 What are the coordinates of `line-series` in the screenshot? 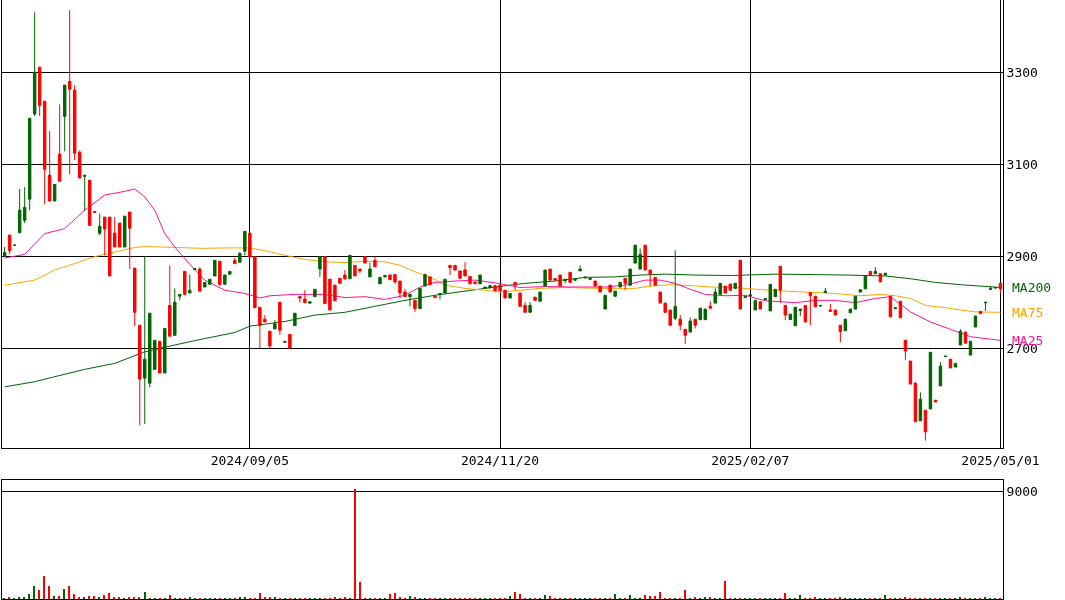 It's located at (502, 279).